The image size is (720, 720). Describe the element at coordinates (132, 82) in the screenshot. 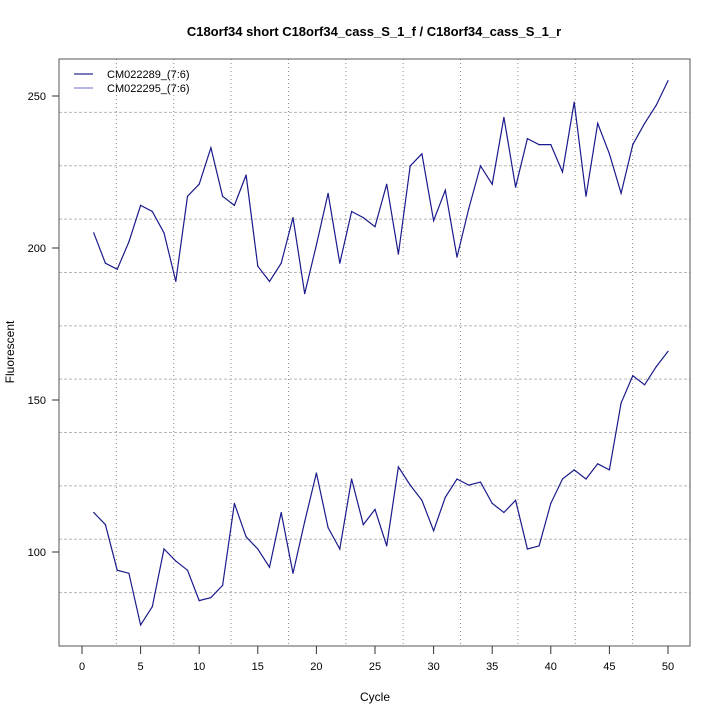

I see `legend: CM022289_(7:6) CM022295_(7:6)` at that location.